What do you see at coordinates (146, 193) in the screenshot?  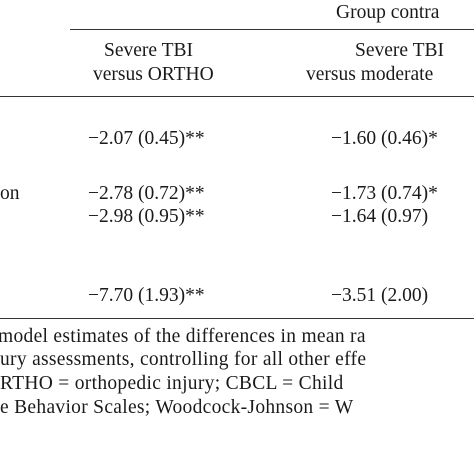 I see `cell: −2.78 (0.72)**` at bounding box center [146, 193].